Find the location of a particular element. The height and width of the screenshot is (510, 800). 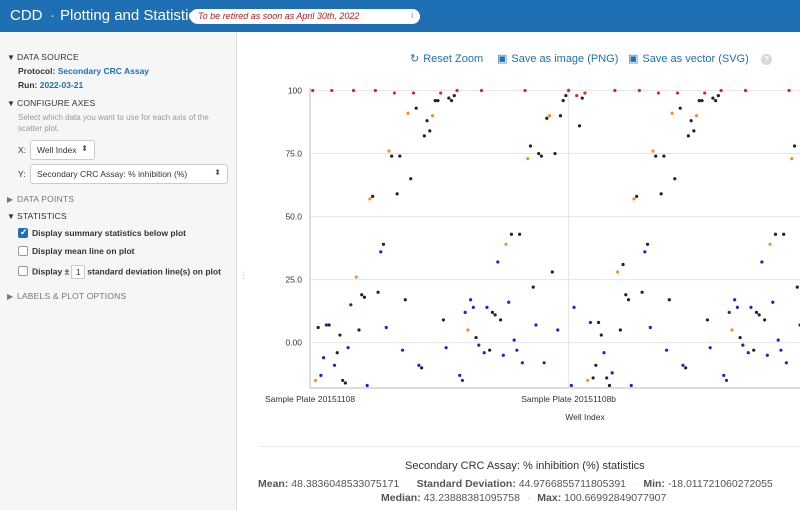

x-axis-title: Well Index is located at coordinates (585, 417).